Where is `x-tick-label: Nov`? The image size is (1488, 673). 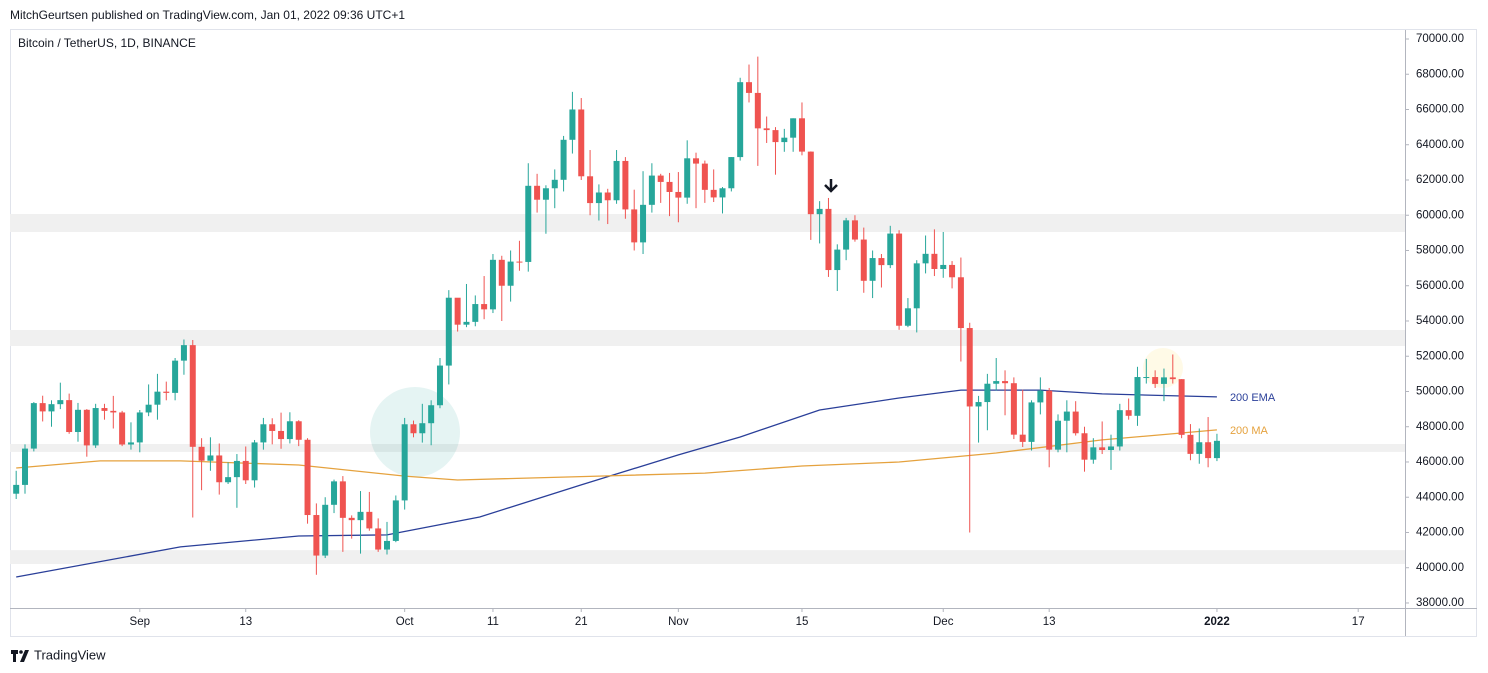 x-tick-label: Nov is located at coordinates (678, 622).